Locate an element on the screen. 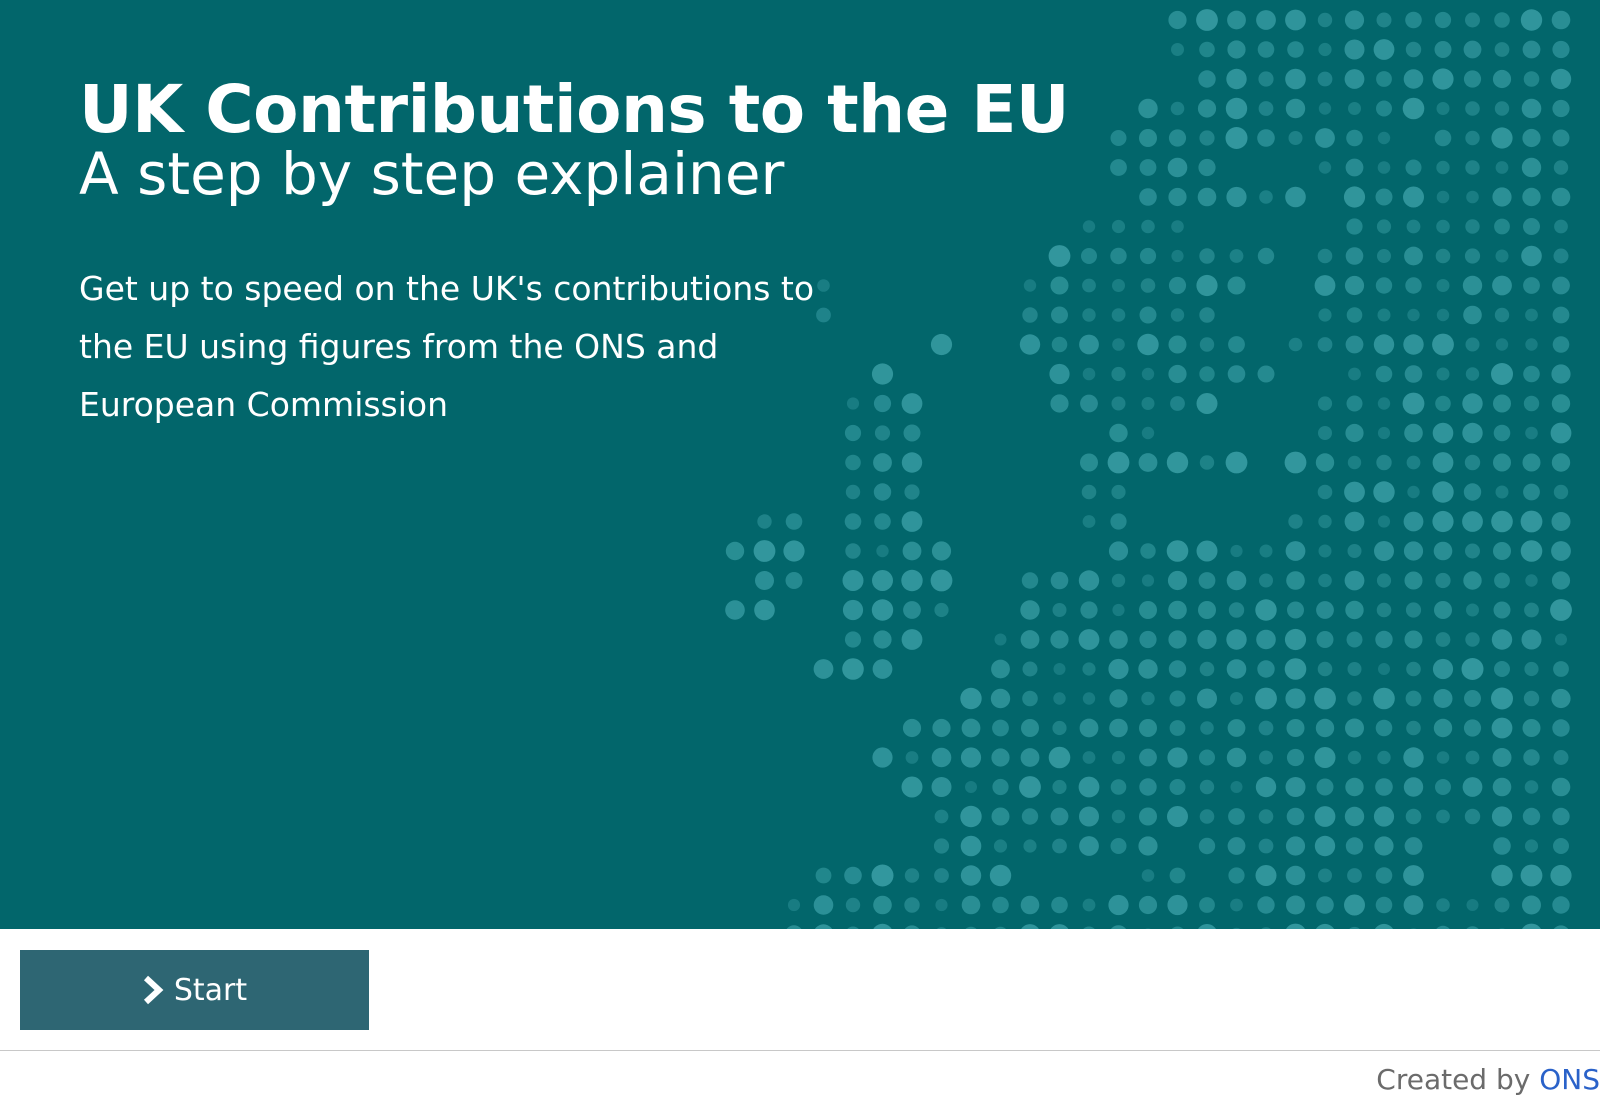 The image size is (1600, 1099). start-button-label: Start is located at coordinates (210, 990).